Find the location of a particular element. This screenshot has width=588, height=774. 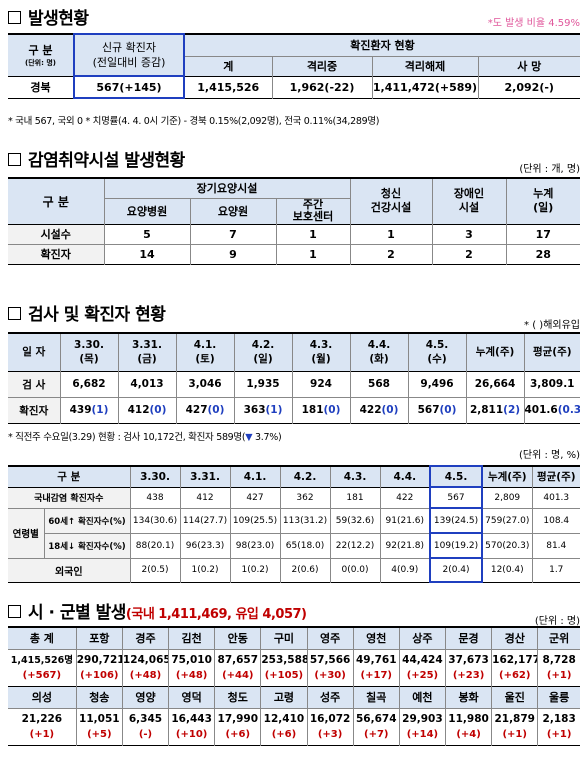

region-value-cell: 37,673 (+23) is located at coordinates (469, 667).